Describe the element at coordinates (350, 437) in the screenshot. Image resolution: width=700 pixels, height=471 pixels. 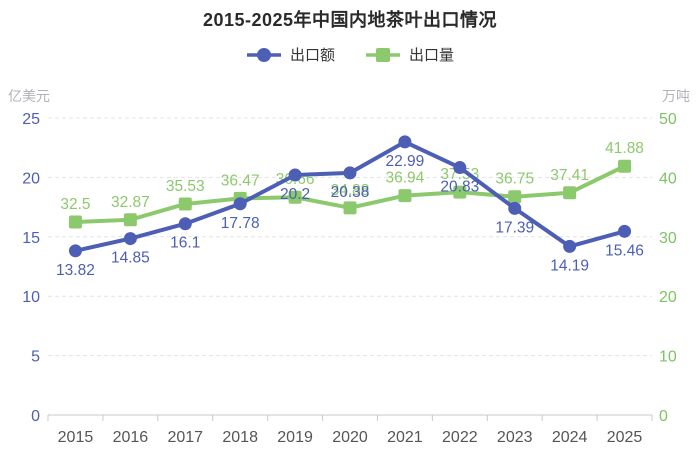
I see `x-axis-label: 2020` at that location.